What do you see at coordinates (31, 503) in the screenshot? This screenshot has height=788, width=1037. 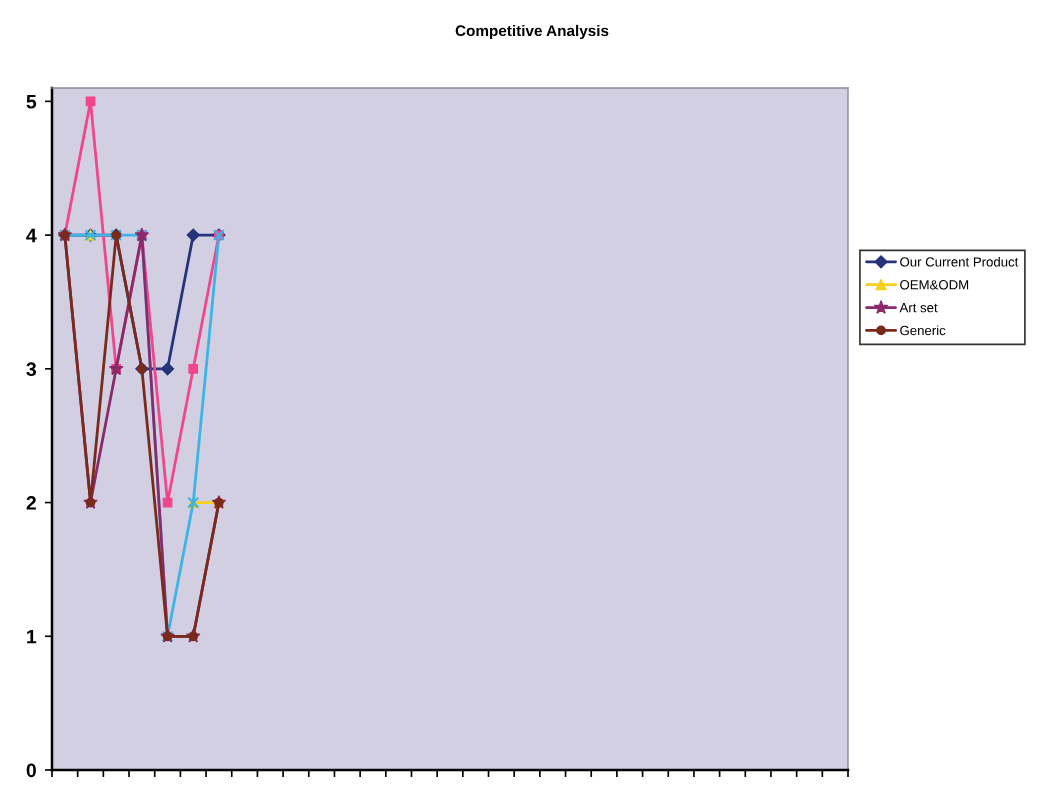 I see `y-tick-label: 2` at bounding box center [31, 503].